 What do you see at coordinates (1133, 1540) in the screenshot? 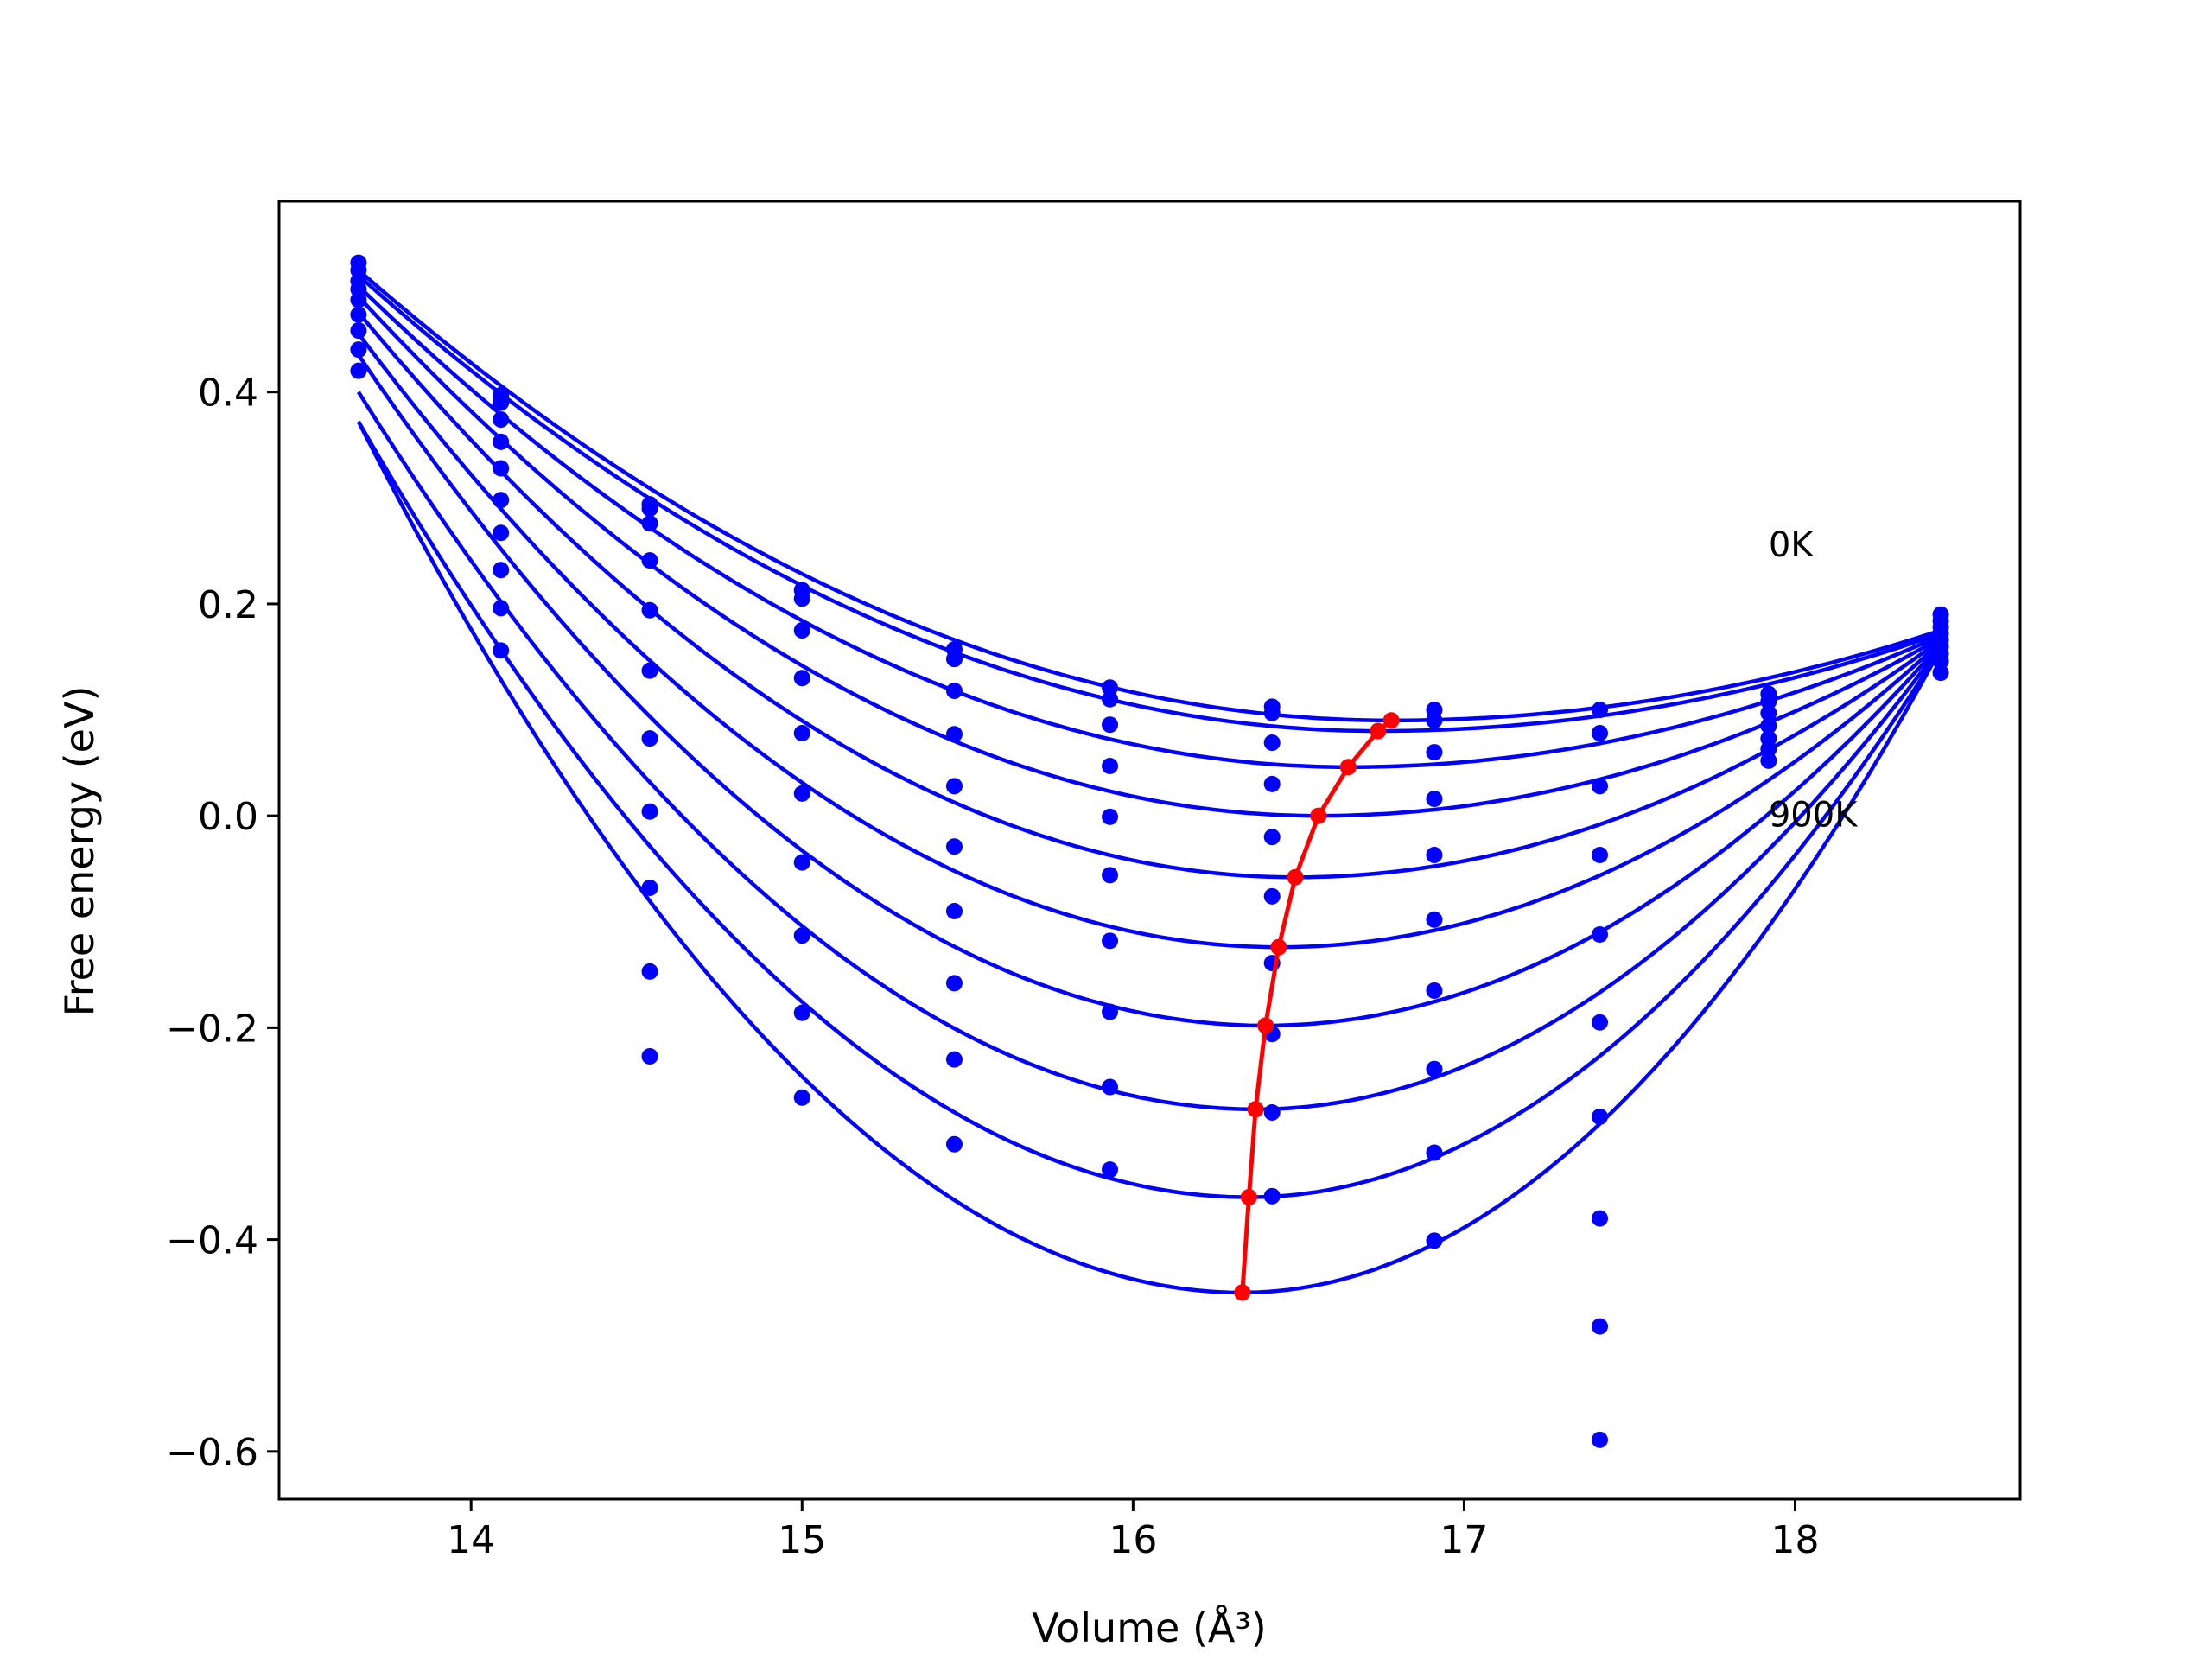
I see `x-tick-label: 16` at bounding box center [1133, 1540].